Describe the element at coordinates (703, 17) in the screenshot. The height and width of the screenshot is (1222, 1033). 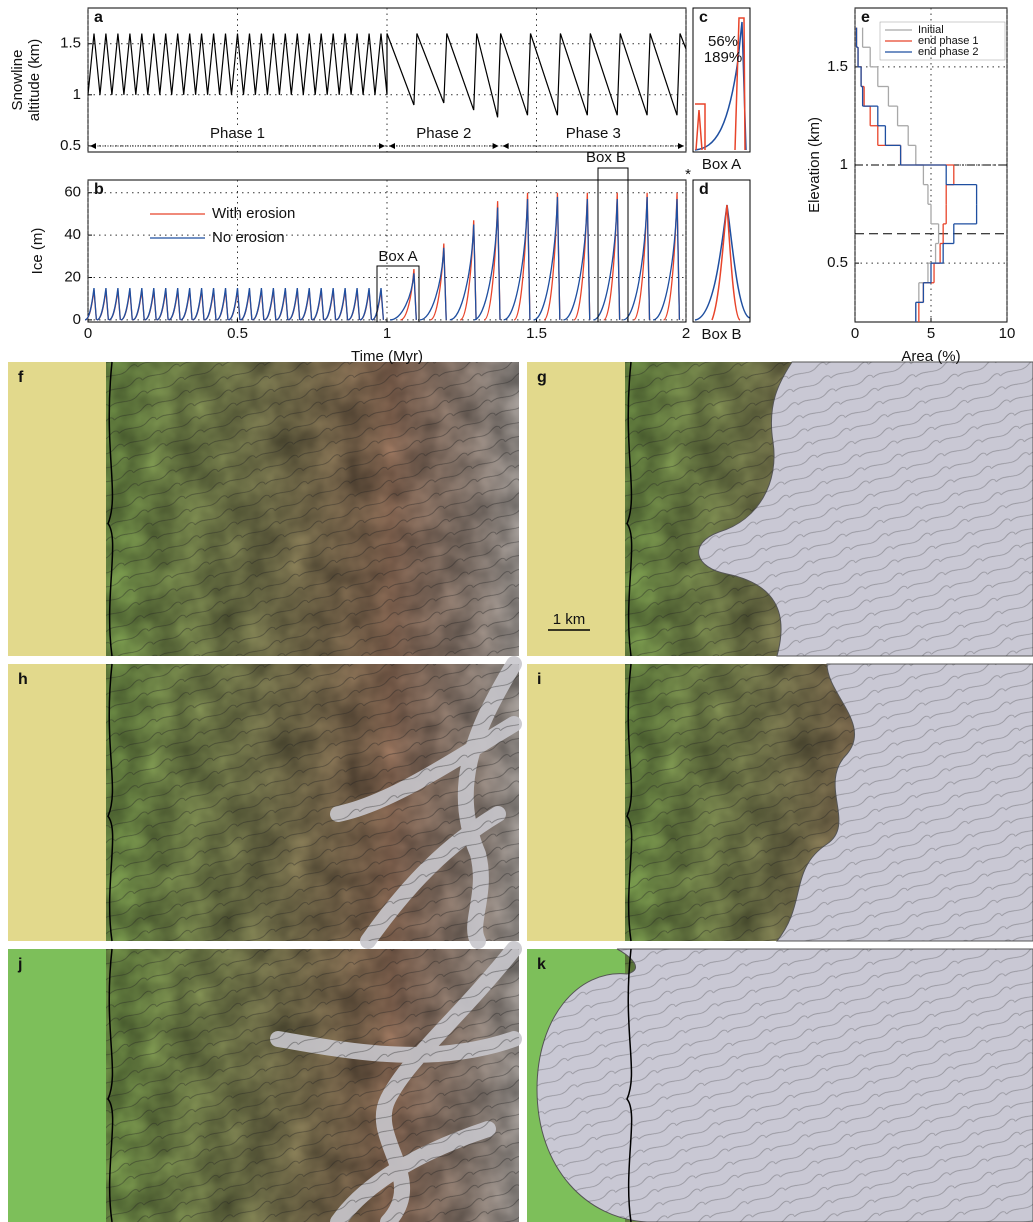
I see `panel-label: c` at that location.